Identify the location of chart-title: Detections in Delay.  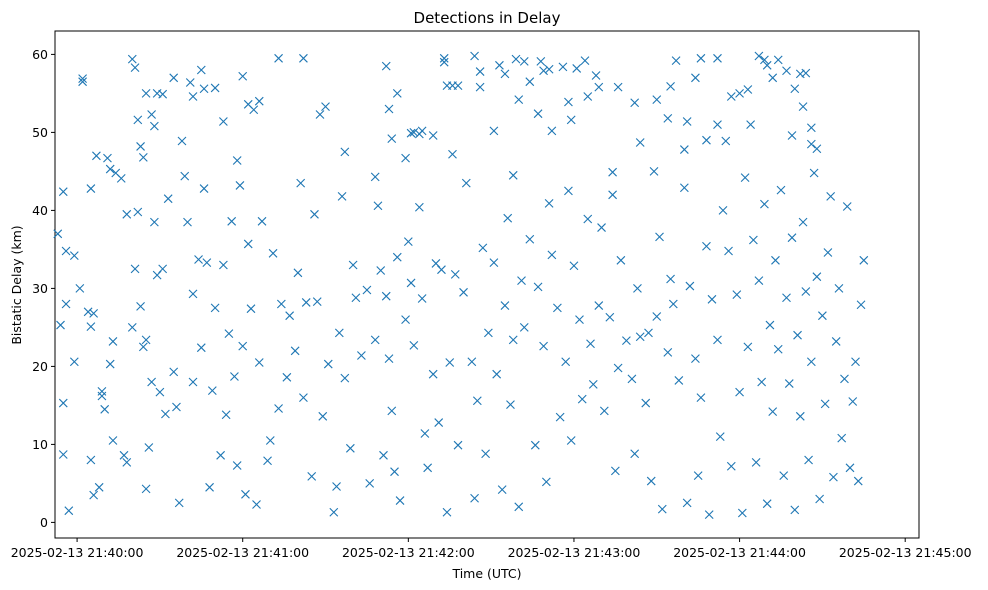
(487, 18).